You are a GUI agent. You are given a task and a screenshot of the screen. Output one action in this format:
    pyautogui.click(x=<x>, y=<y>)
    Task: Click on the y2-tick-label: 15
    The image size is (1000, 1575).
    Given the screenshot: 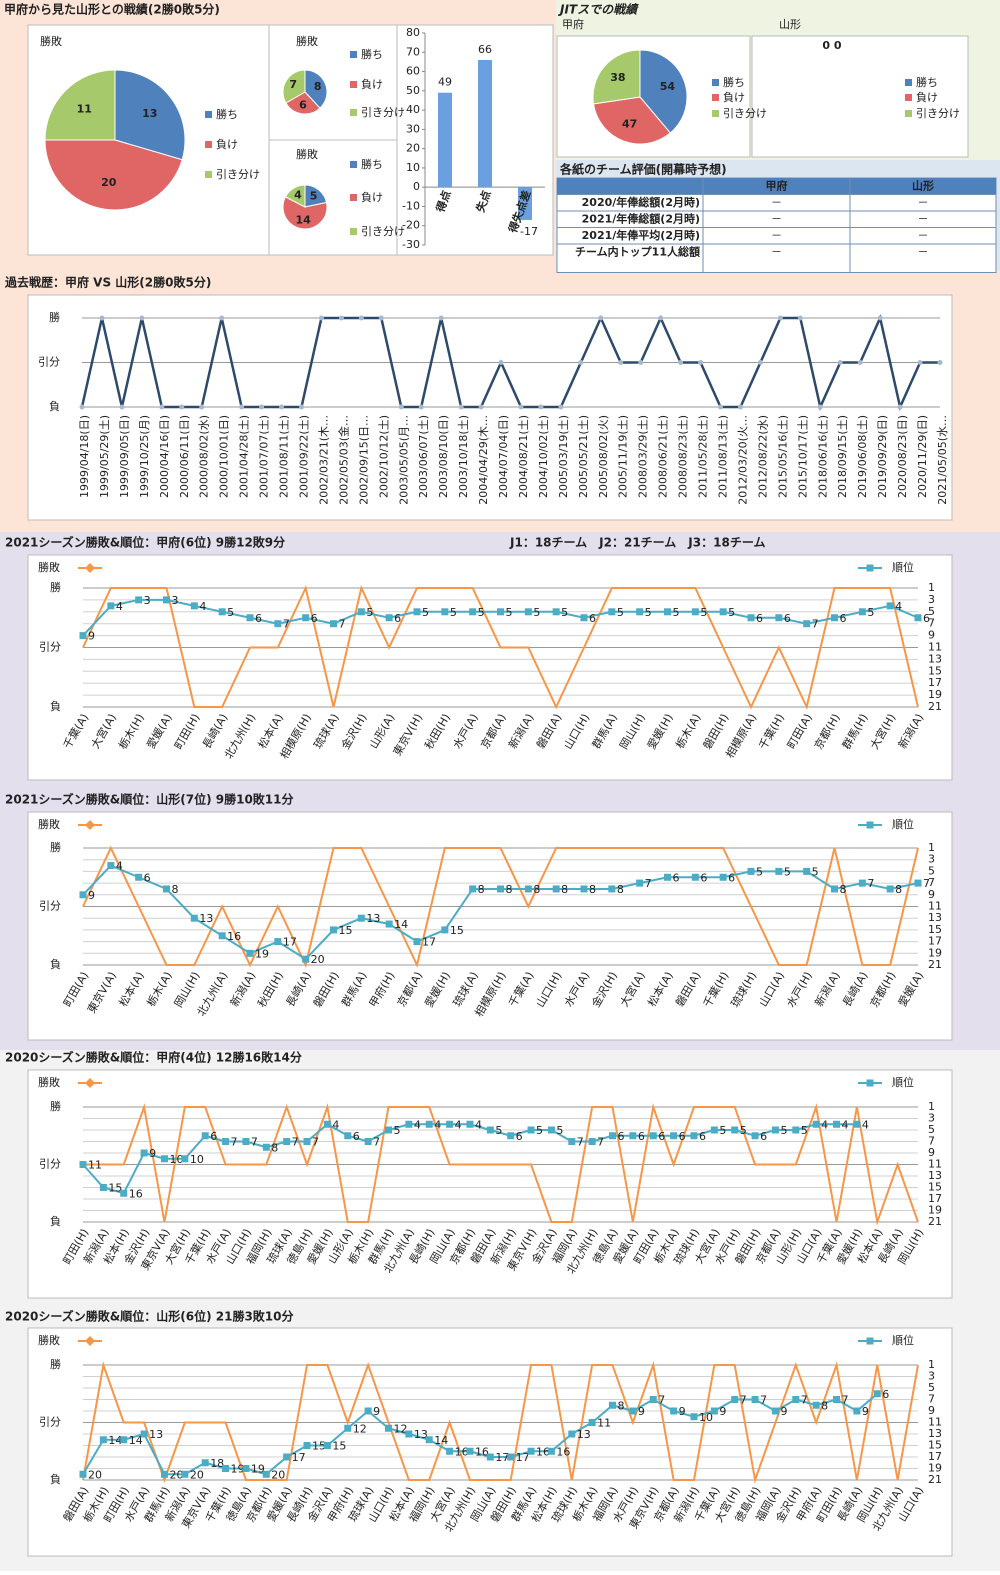 What is the action you would take?
    pyautogui.click(x=935, y=670)
    